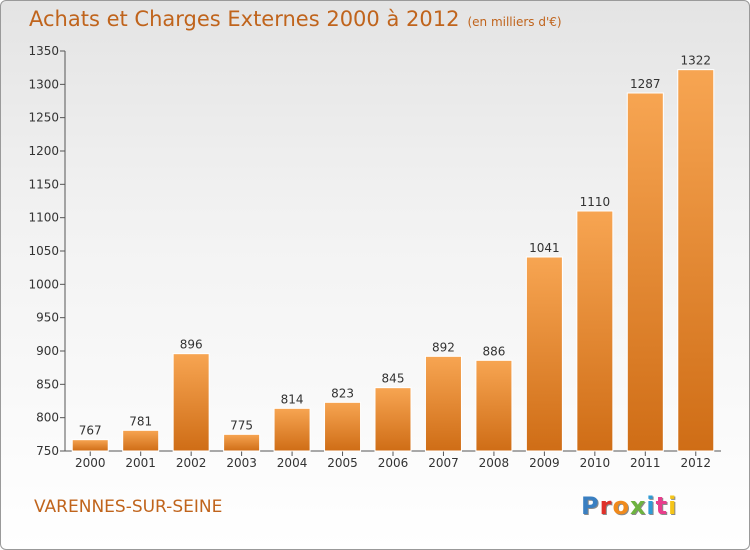 This screenshot has width=750, height=550. I want to click on value-label-2001: 781, so click(140, 421).